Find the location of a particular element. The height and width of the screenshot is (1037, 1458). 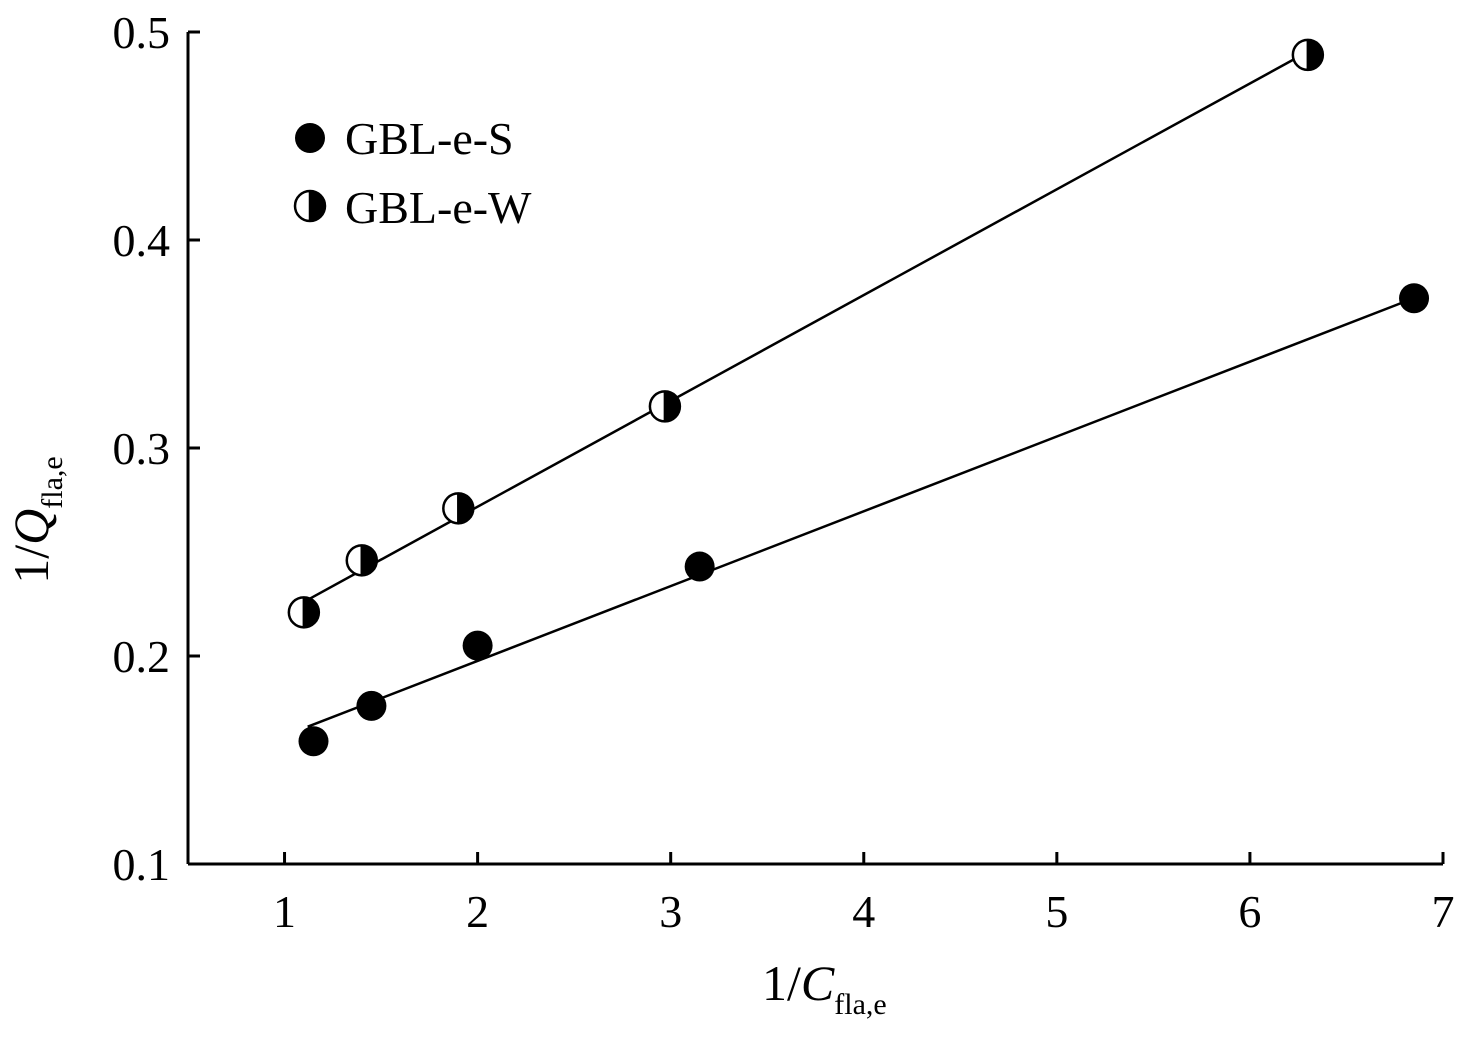

y-axis-title: 1/Qfla,e is located at coordinates (36, 519).